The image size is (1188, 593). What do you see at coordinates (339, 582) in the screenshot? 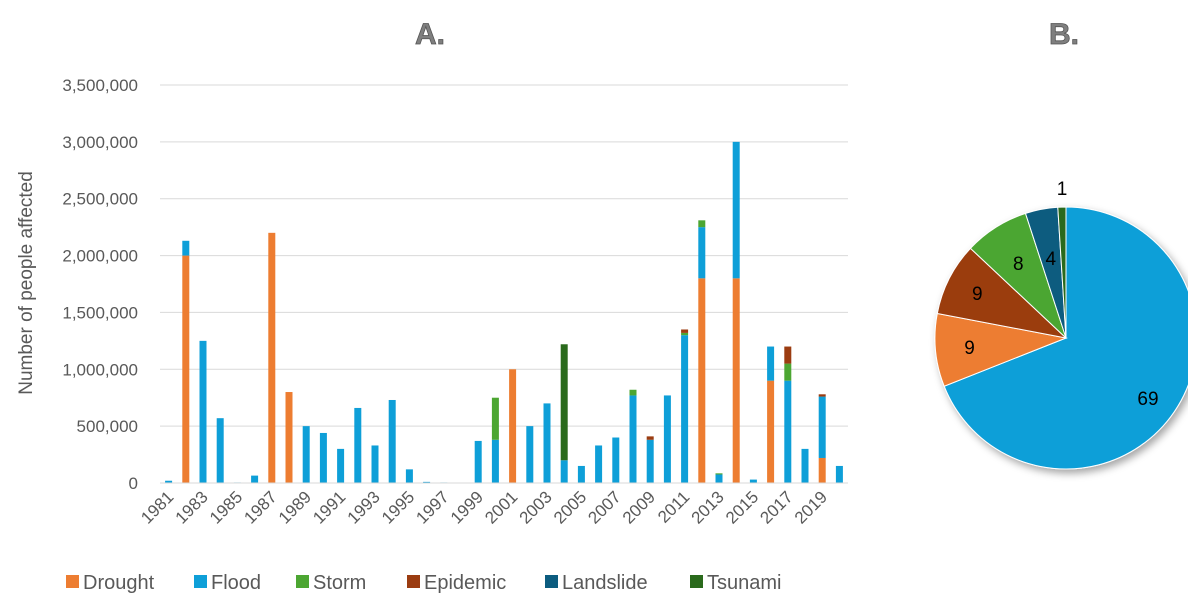
I see `legend-label: Storm` at bounding box center [339, 582].